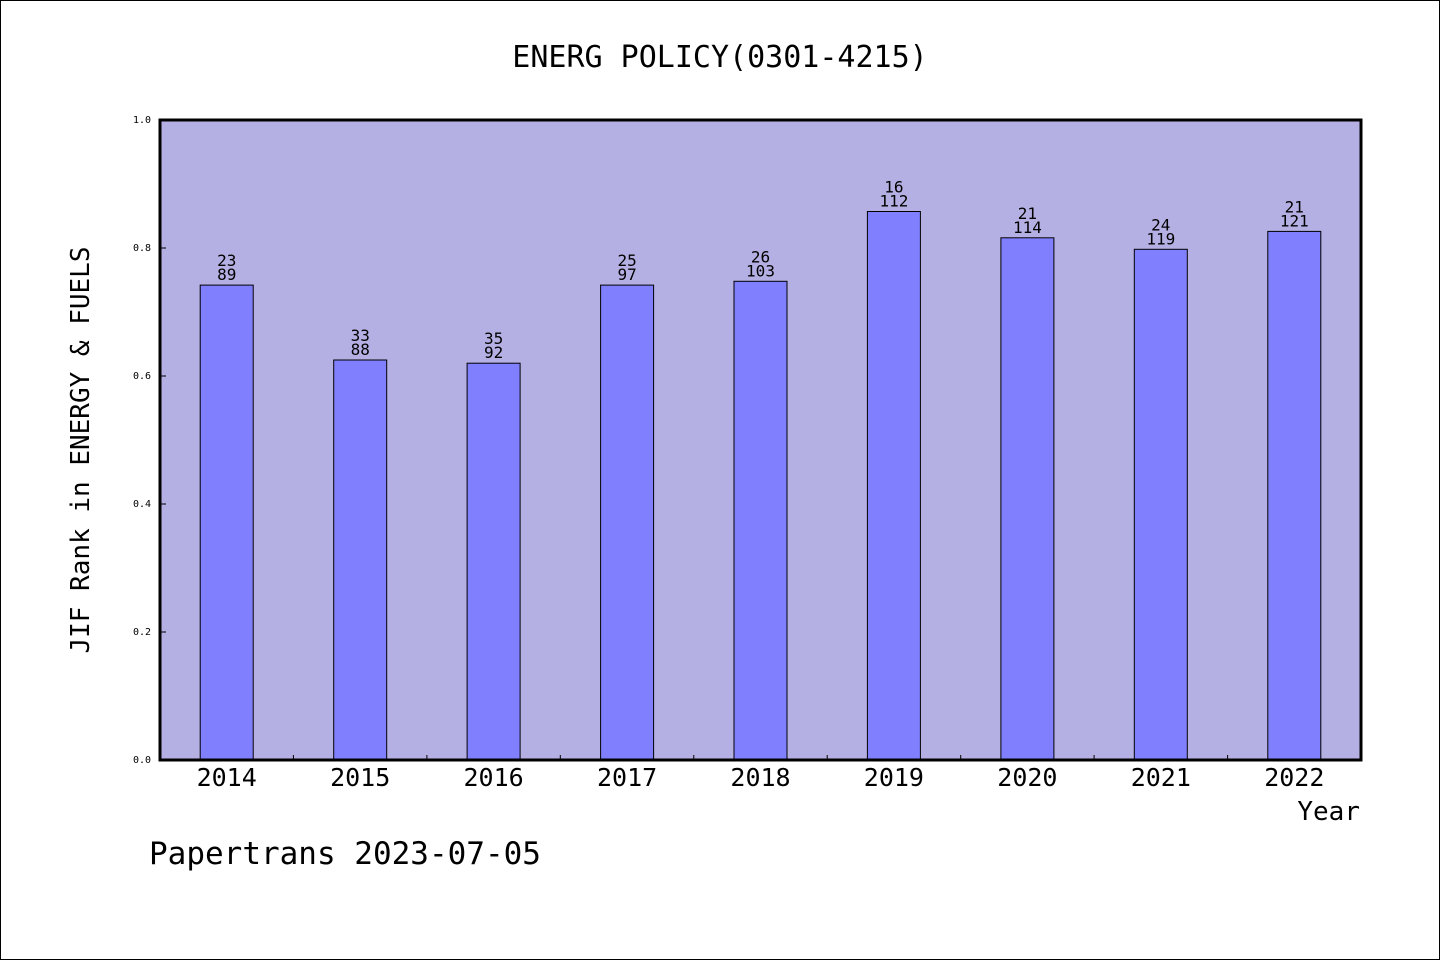 Image resolution: width=1440 pixels, height=960 pixels. I want to click on bar-total-label: 88, so click(360, 349).